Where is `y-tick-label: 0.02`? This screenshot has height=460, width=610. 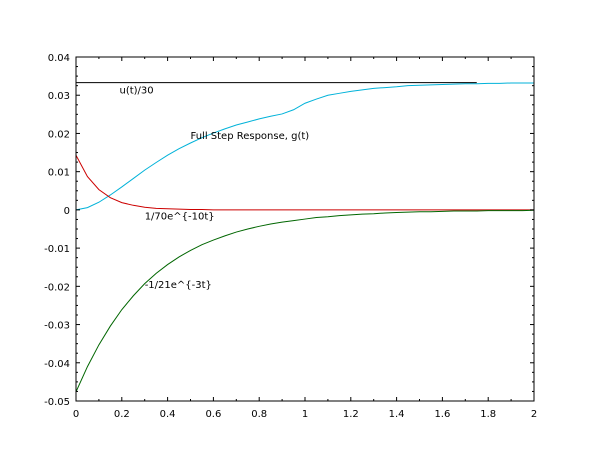 y-tick-label: 0.02 is located at coordinates (59, 134).